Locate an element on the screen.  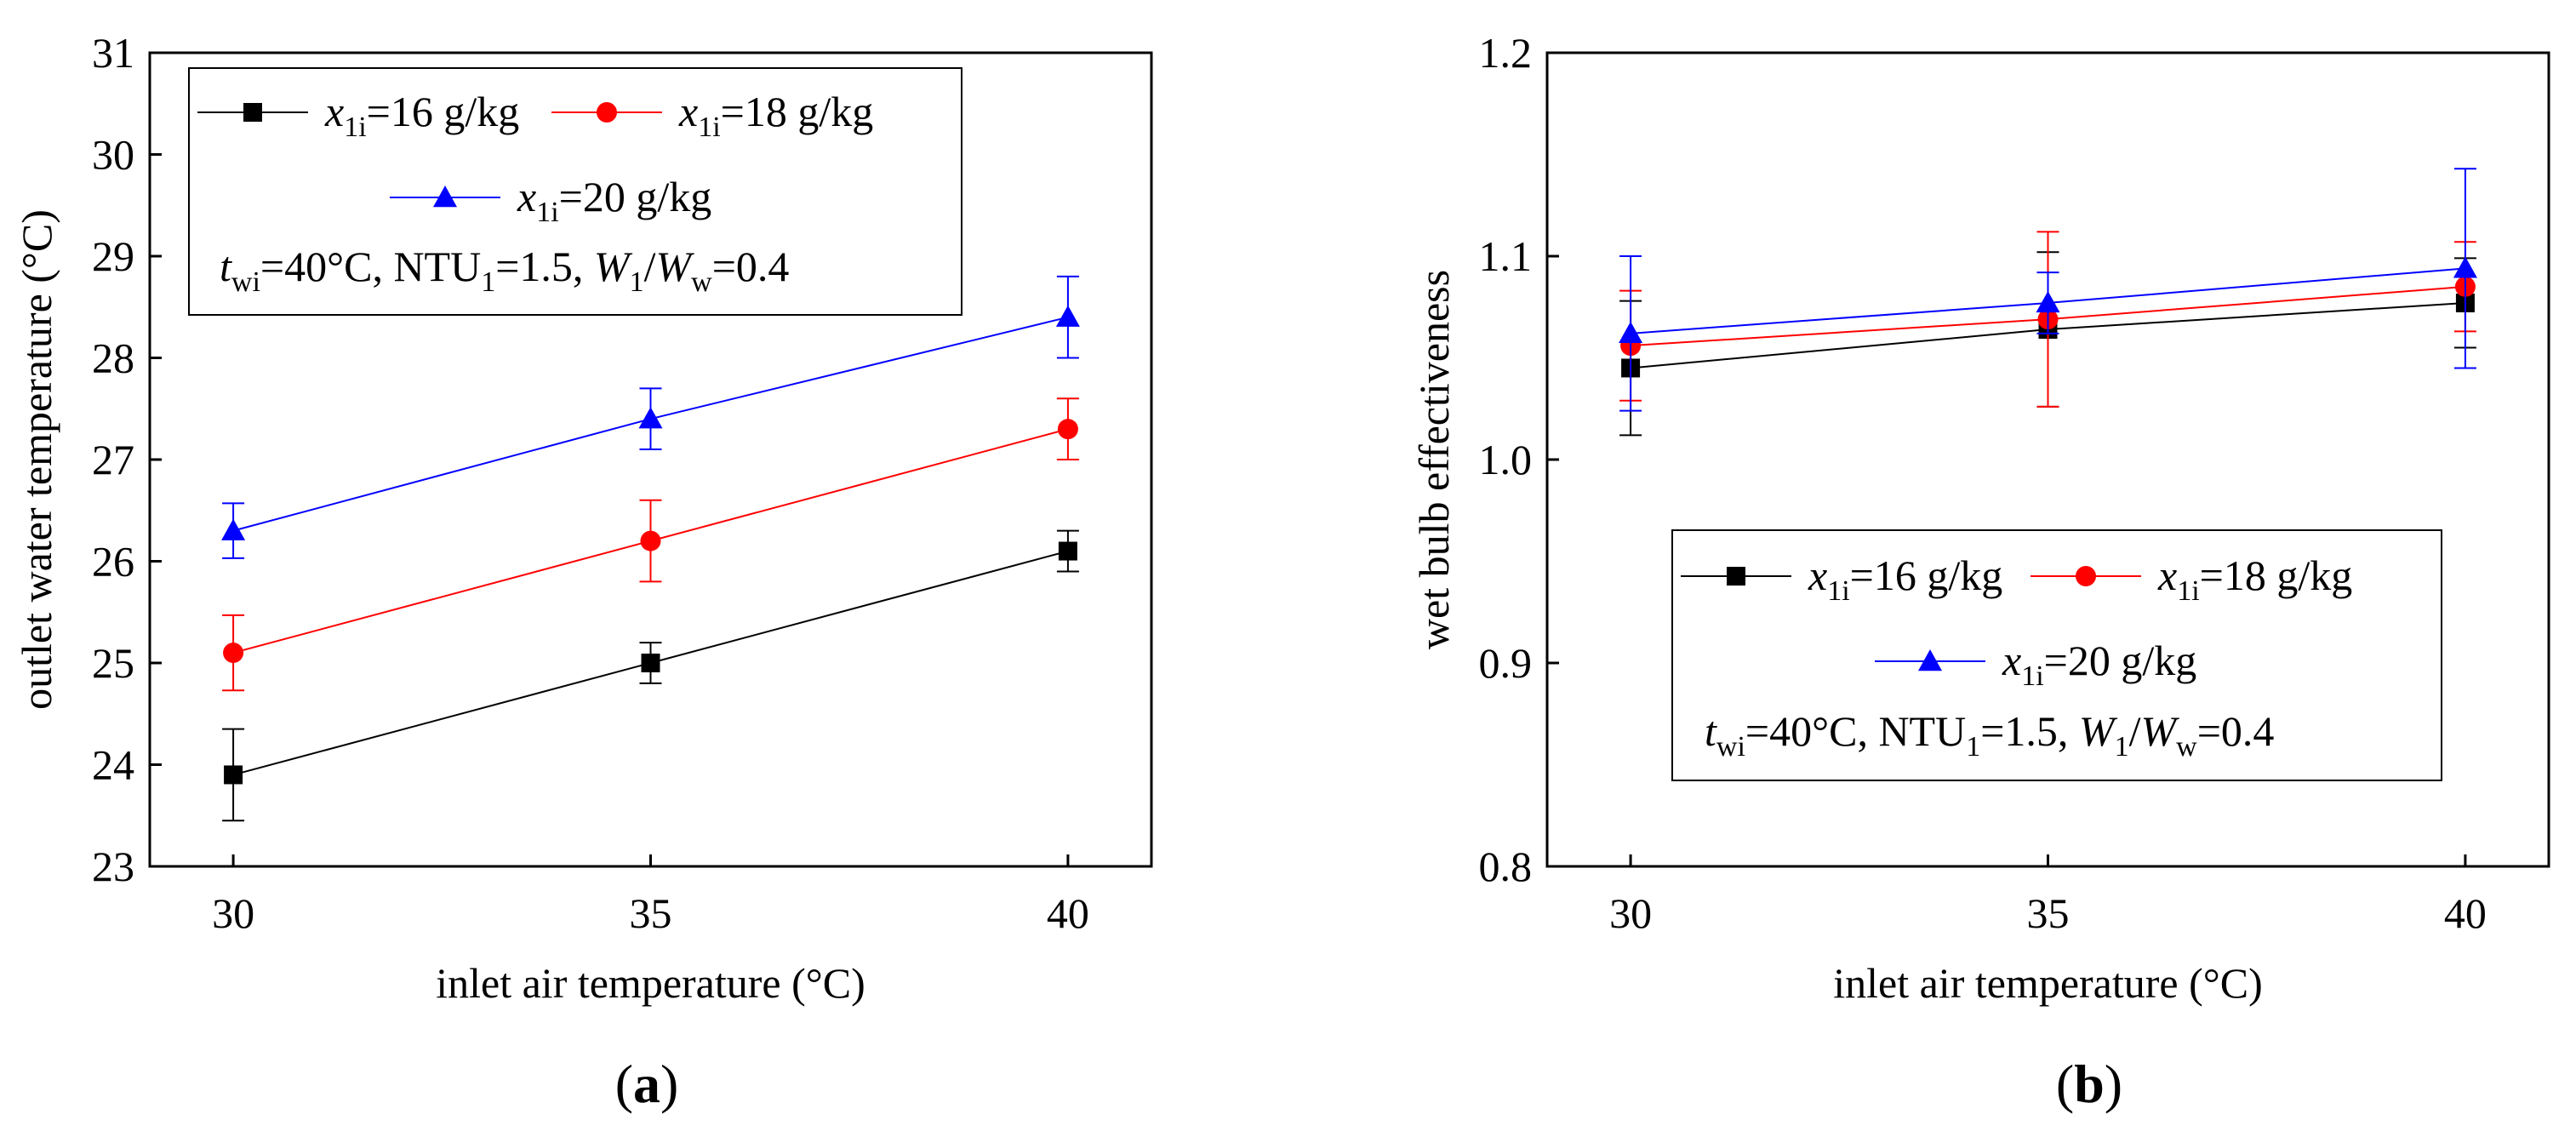
y-tick-label: 1.1 is located at coordinates (1506, 256).